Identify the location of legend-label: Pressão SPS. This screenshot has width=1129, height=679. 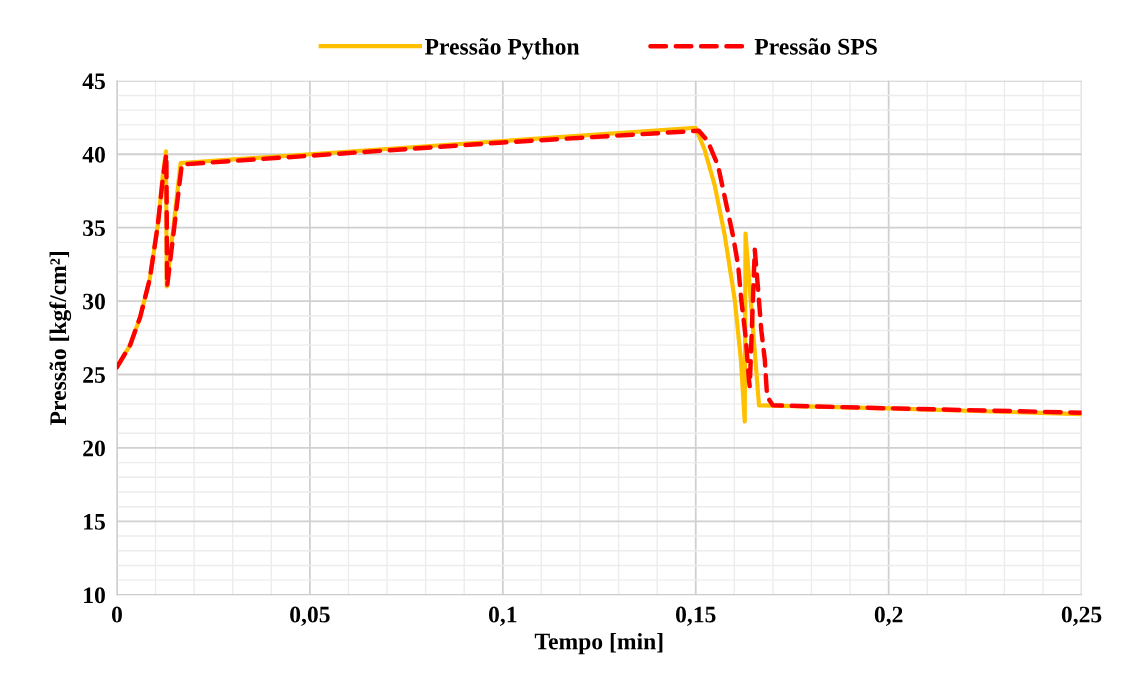
(815, 46).